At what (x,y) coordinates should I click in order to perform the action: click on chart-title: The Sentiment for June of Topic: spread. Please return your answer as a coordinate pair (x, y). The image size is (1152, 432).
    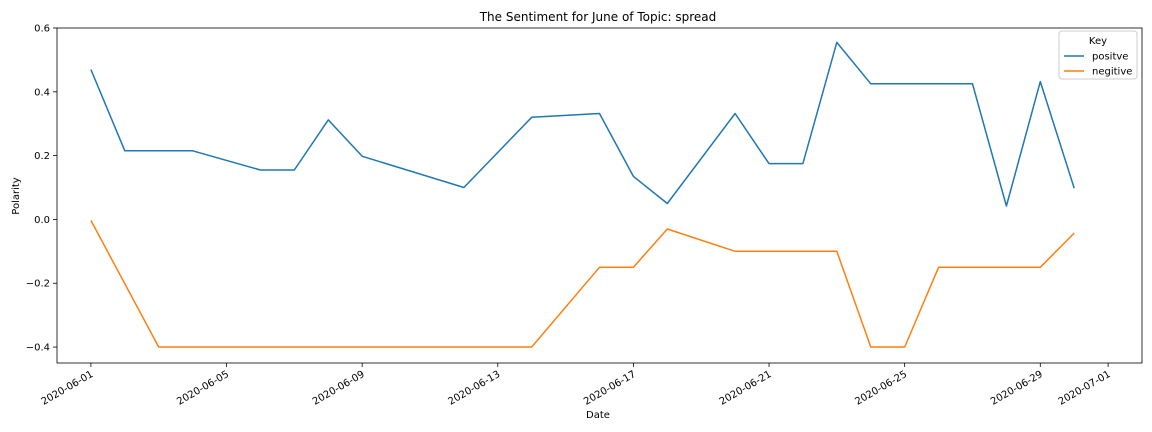
    Looking at the image, I should click on (598, 17).